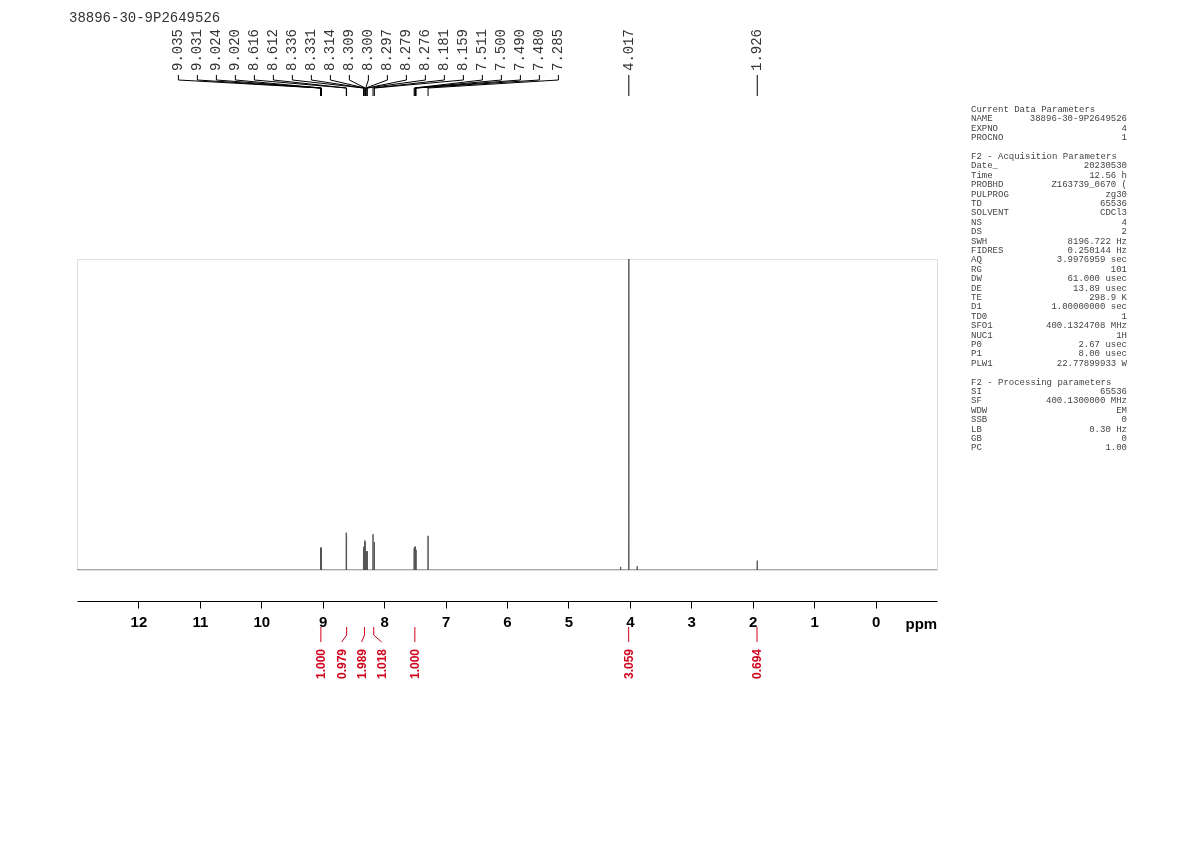 The width and height of the screenshot is (1190, 842). Describe the element at coordinates (425, 49) in the screenshot. I see `annotation: 8.276` at that location.